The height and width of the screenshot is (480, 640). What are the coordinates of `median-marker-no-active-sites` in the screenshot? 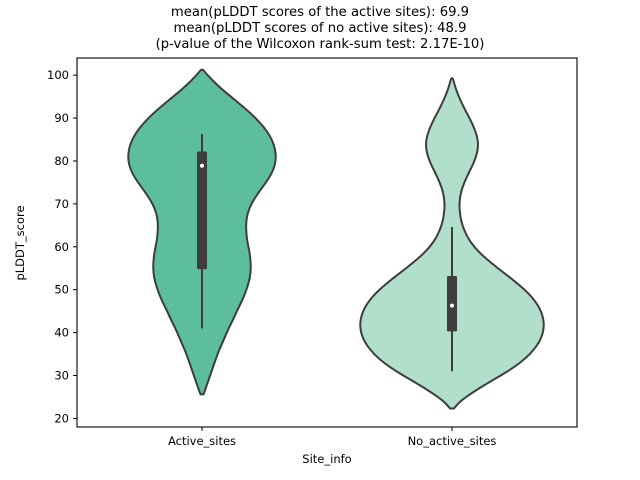 It's located at (452, 305).